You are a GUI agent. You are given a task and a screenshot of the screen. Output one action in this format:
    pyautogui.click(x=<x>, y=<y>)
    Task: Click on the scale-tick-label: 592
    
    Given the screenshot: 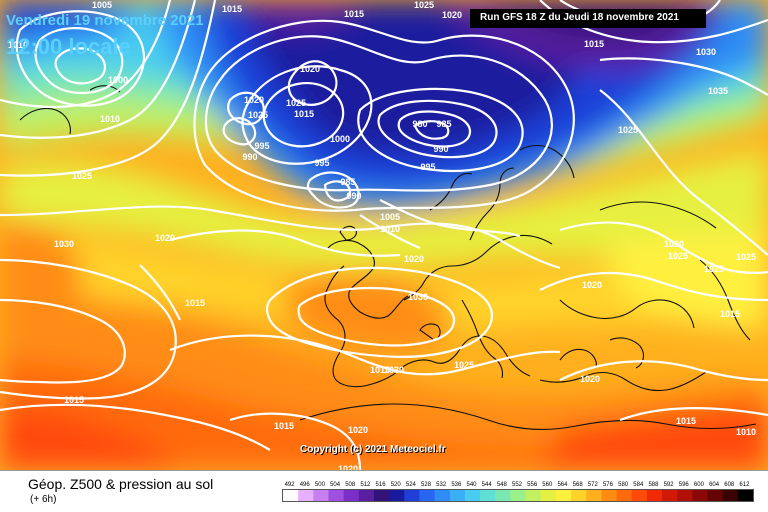 What is the action you would take?
    pyautogui.click(x=669, y=485)
    